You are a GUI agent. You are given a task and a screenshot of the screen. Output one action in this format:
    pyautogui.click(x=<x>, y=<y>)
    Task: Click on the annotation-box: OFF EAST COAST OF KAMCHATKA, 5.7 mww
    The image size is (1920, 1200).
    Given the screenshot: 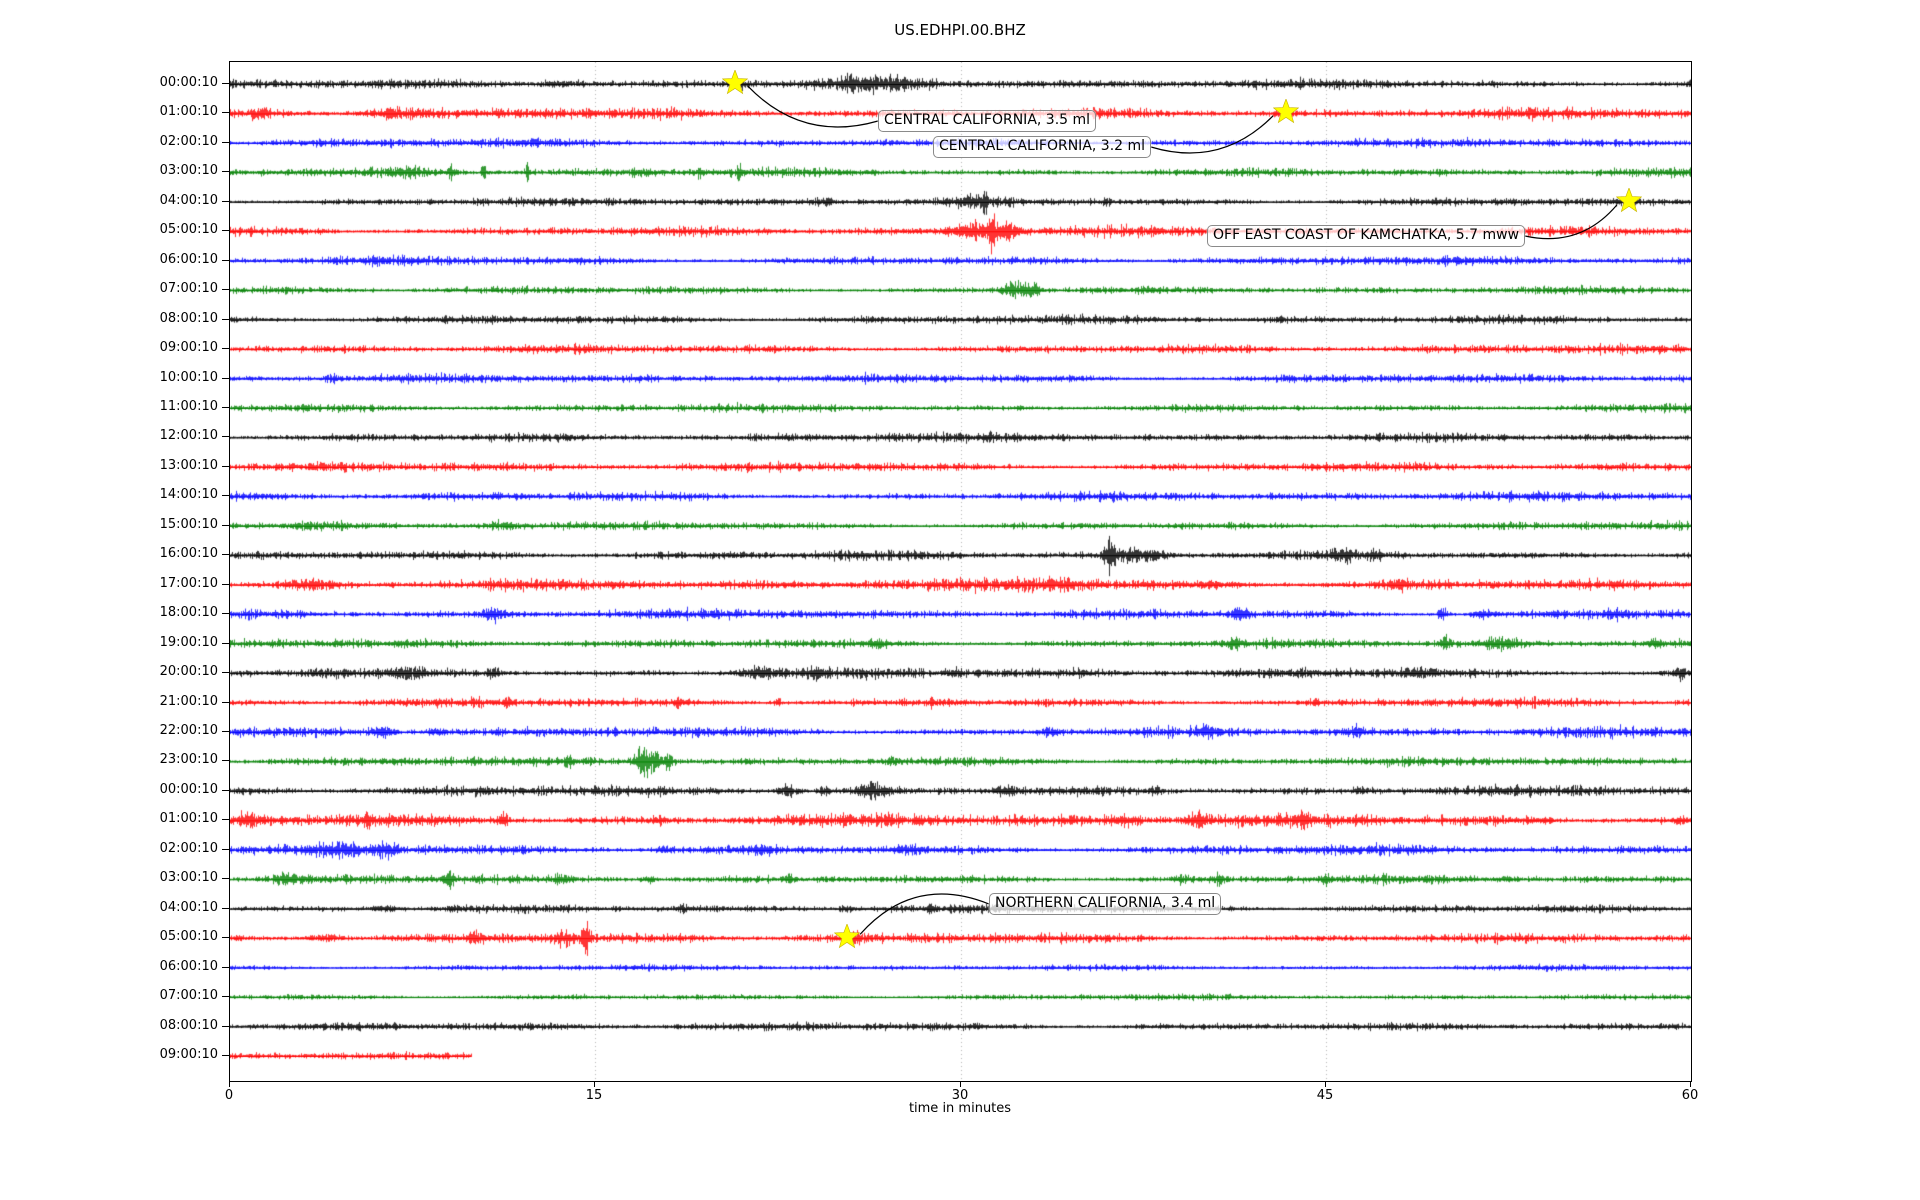 What is the action you would take?
    pyautogui.click(x=1366, y=236)
    